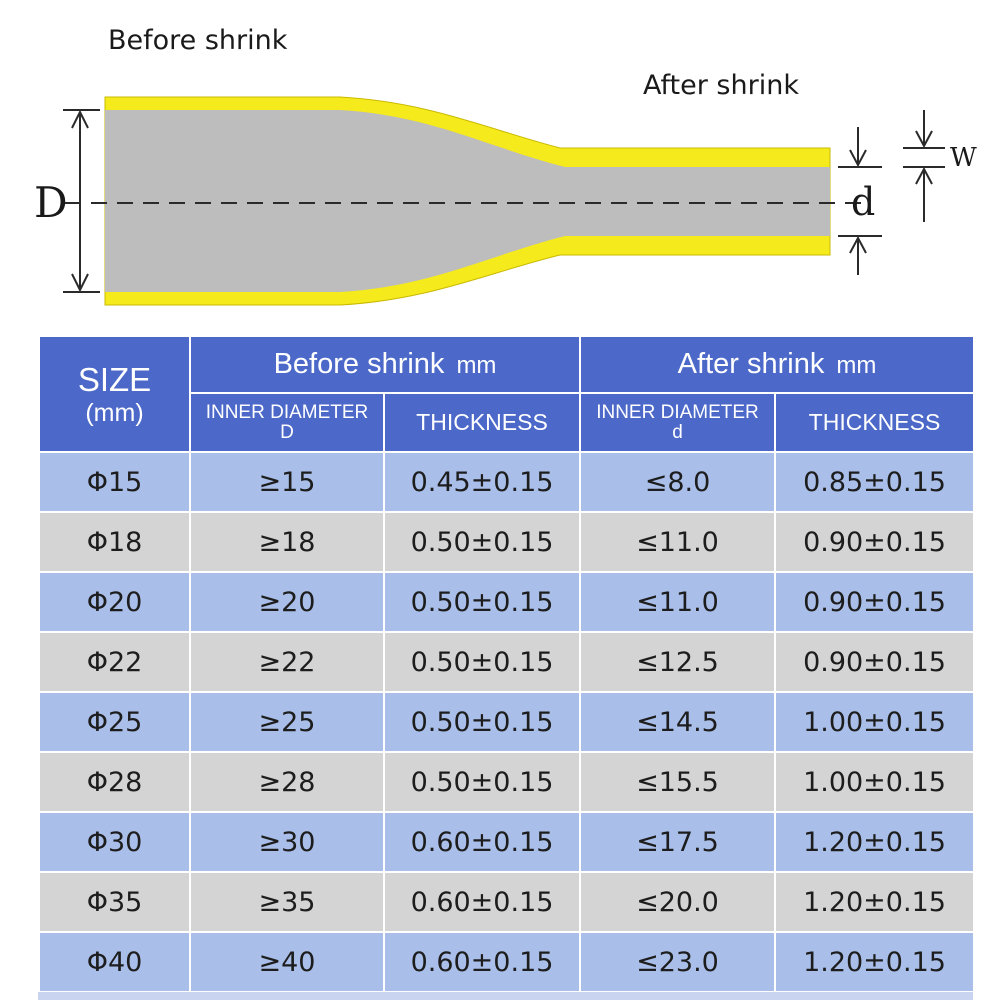  What do you see at coordinates (287, 842) in the screenshot?
I see `before-diameter-cell: ≥30` at bounding box center [287, 842].